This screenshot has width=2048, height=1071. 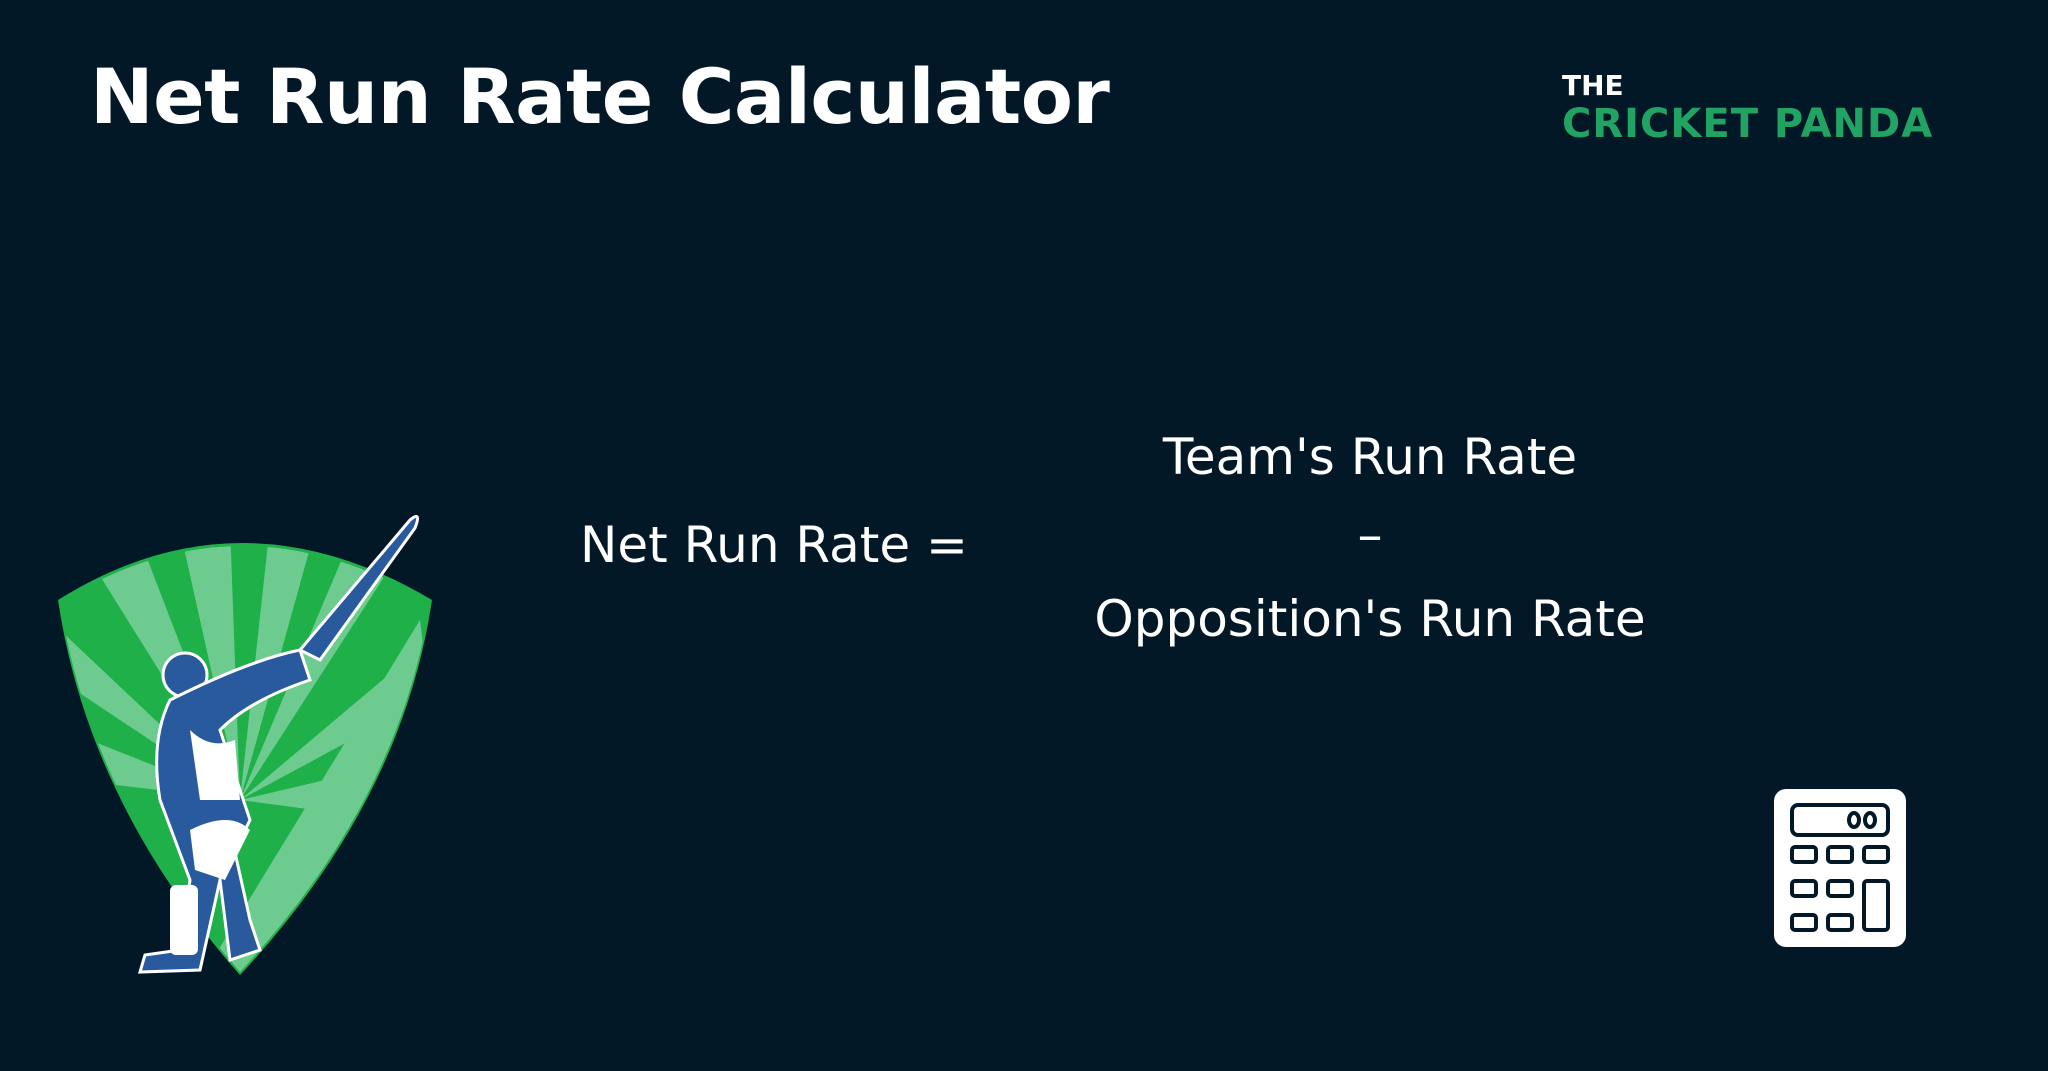 What do you see at coordinates (278, 744) in the screenshot?
I see `batsman` at bounding box center [278, 744].